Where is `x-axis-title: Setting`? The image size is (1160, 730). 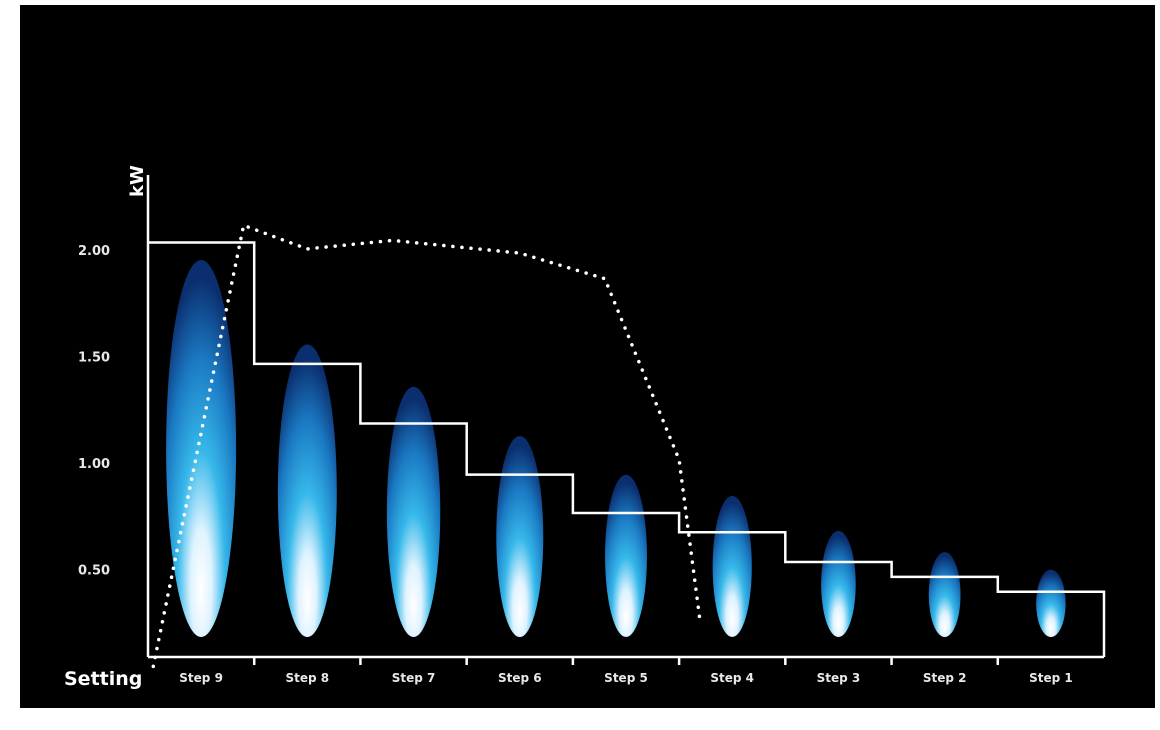 x-axis-title: Setting is located at coordinates (103, 679).